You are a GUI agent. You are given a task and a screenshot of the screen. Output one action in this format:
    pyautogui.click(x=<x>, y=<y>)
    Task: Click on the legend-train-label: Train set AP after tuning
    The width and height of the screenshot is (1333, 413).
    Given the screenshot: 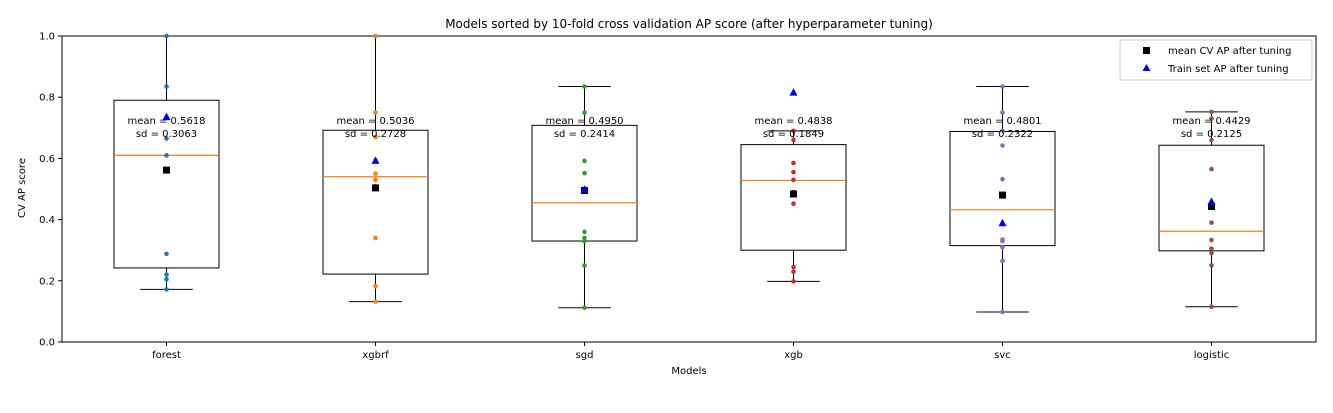 What is the action you would take?
    pyautogui.click(x=1228, y=69)
    